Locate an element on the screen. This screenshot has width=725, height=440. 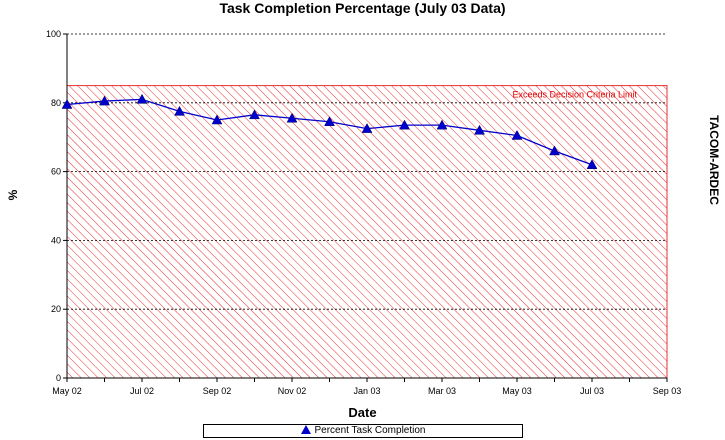
x-tick-label: May 03 is located at coordinates (517, 391).